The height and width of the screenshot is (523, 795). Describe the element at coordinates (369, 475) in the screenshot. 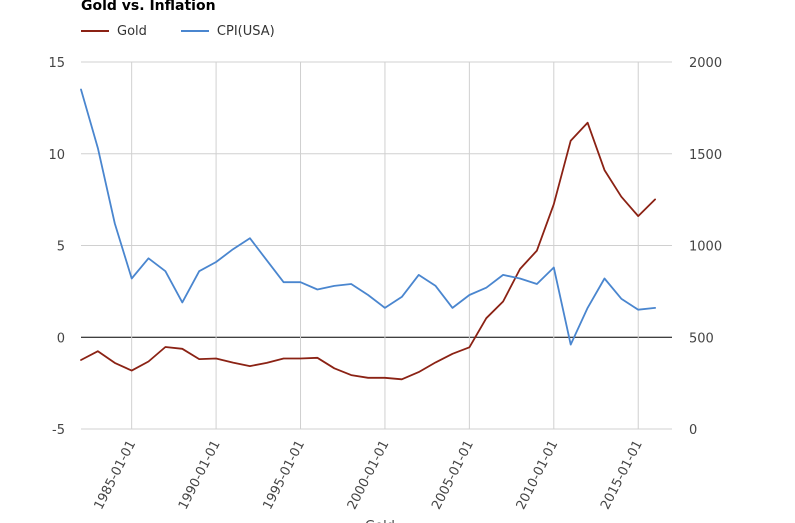

I see `x-tick-label: 2000-01-01` at that location.